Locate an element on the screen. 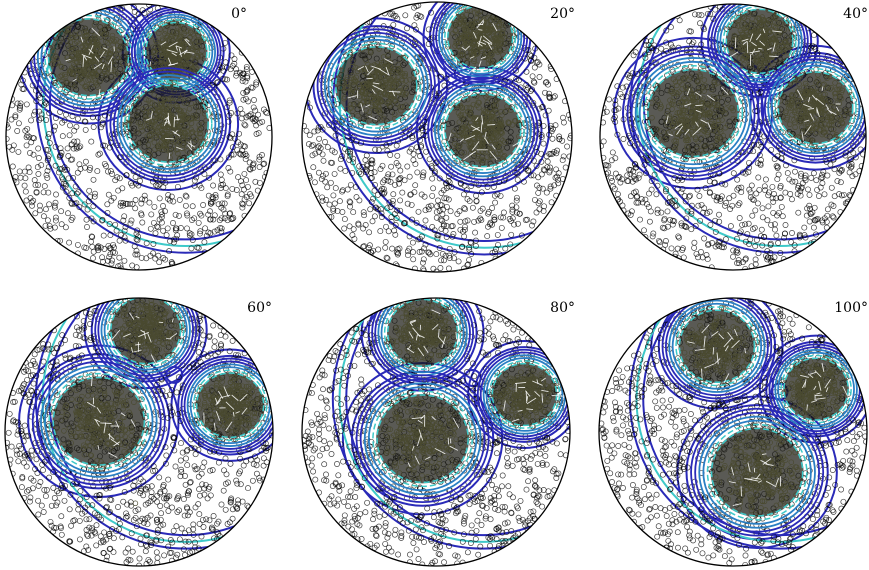 The image size is (869, 570). cluster-streaks is located at coordinates (172, 62).